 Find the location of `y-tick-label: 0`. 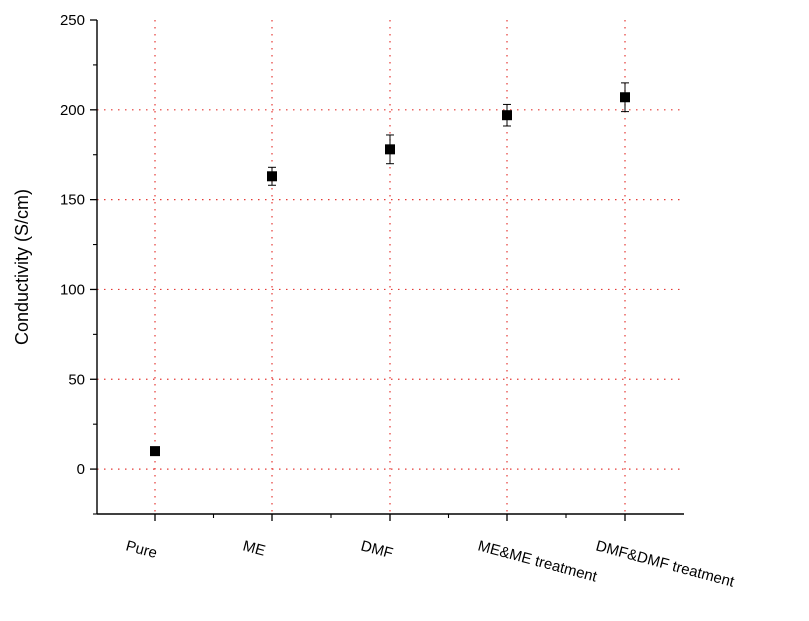

y-tick-label: 0 is located at coordinates (81, 469).